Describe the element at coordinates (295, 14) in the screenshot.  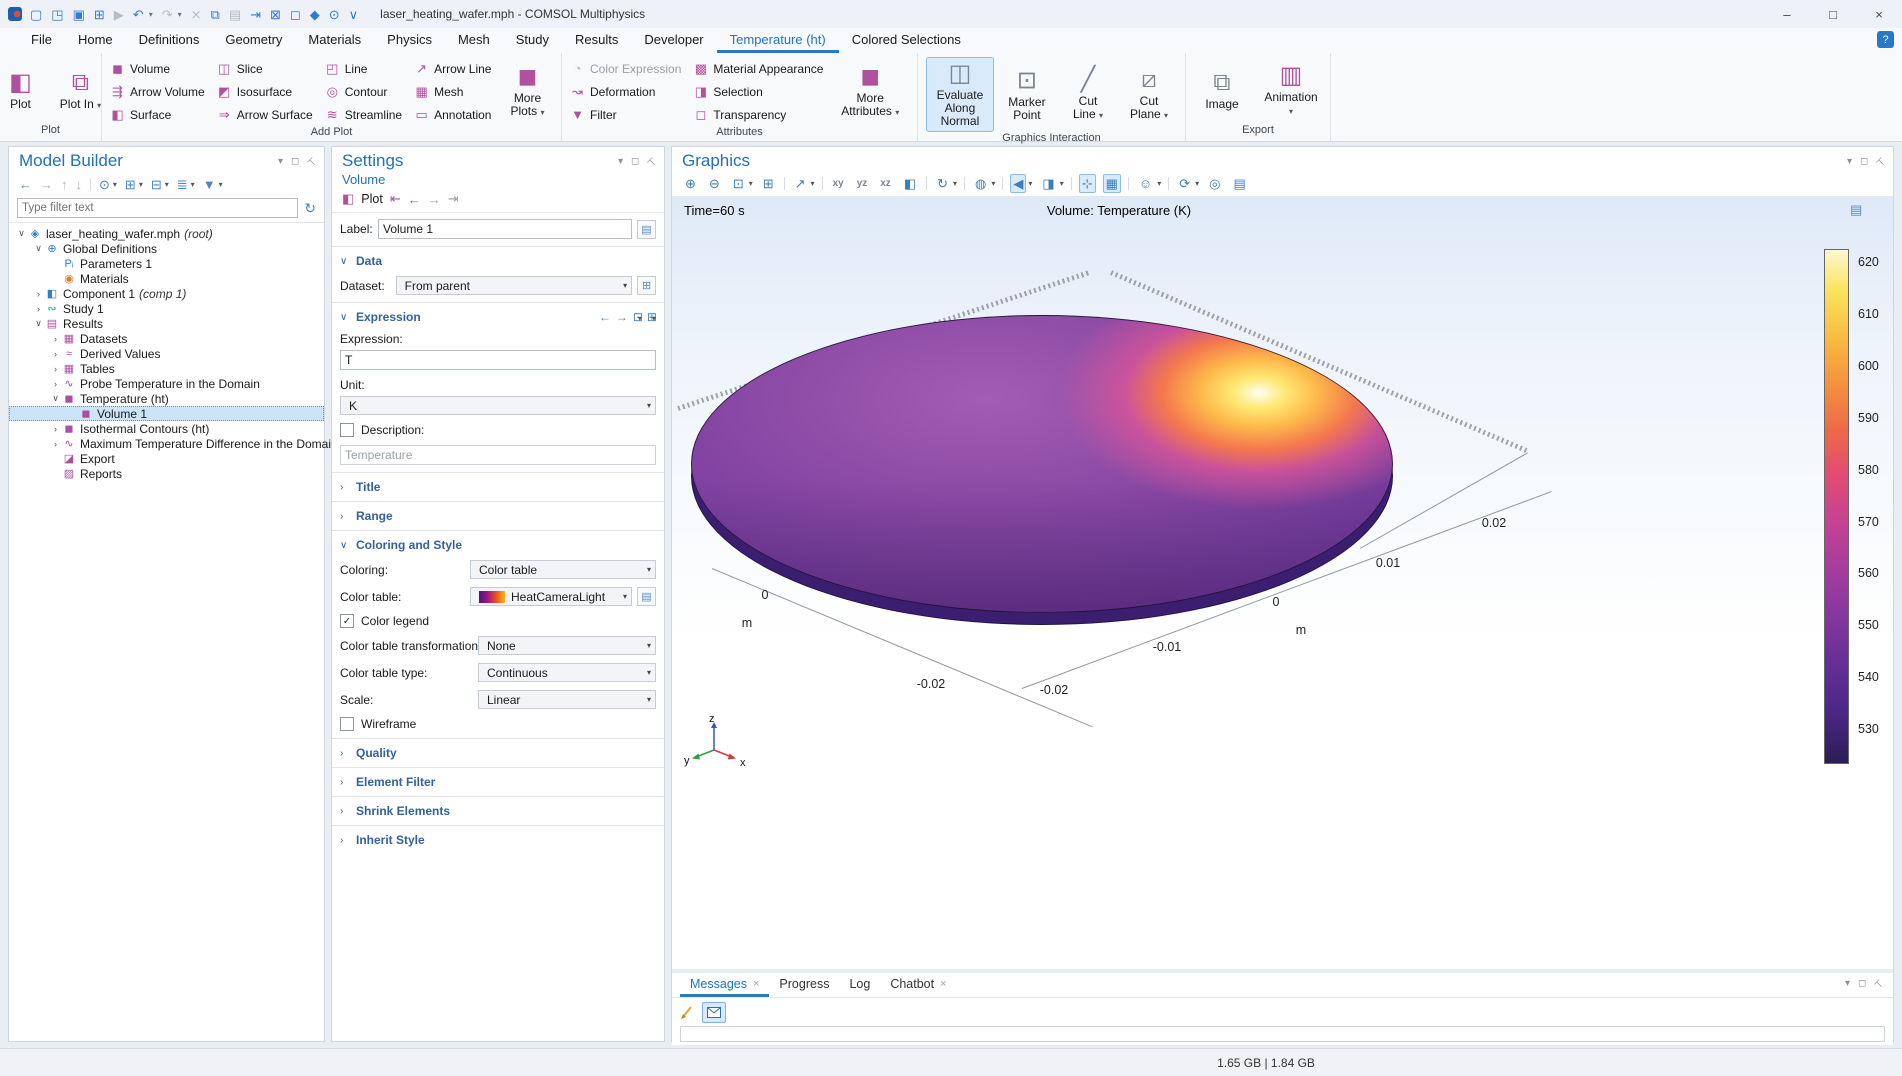
I see `select-box-icon: ◻` at that location.